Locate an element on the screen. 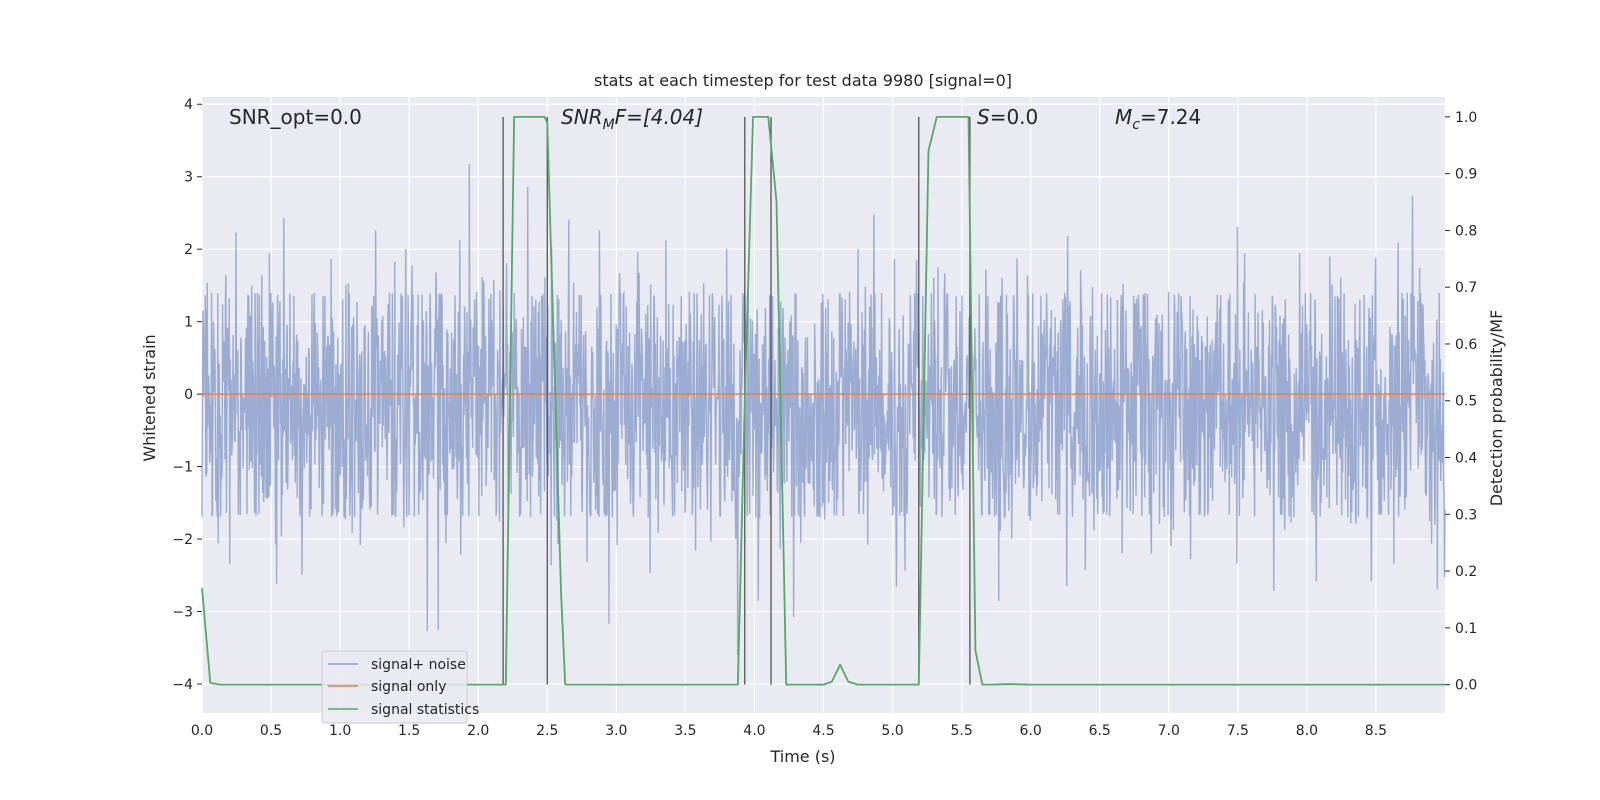 The image size is (1600, 800). x-tick-label-10: 5.0 is located at coordinates (892, 731).